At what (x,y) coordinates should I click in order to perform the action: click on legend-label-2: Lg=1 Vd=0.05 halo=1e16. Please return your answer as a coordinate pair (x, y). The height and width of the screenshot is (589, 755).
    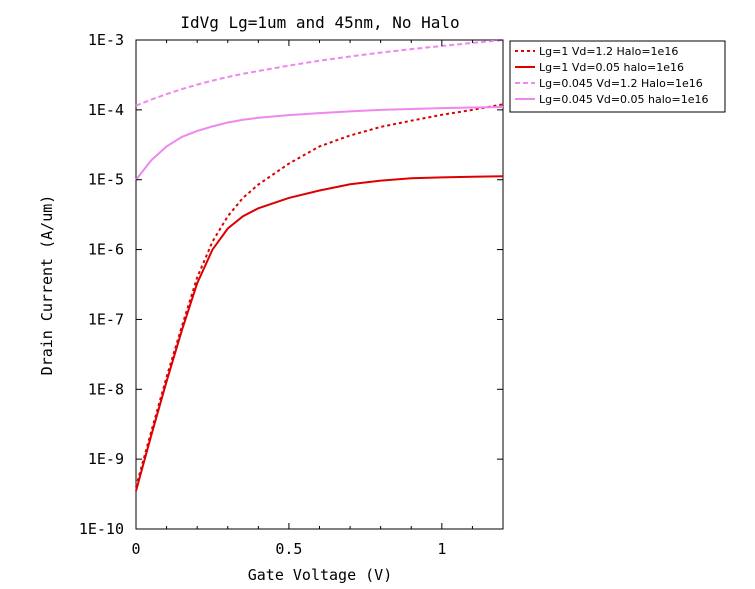
    Looking at the image, I should click on (611, 67).